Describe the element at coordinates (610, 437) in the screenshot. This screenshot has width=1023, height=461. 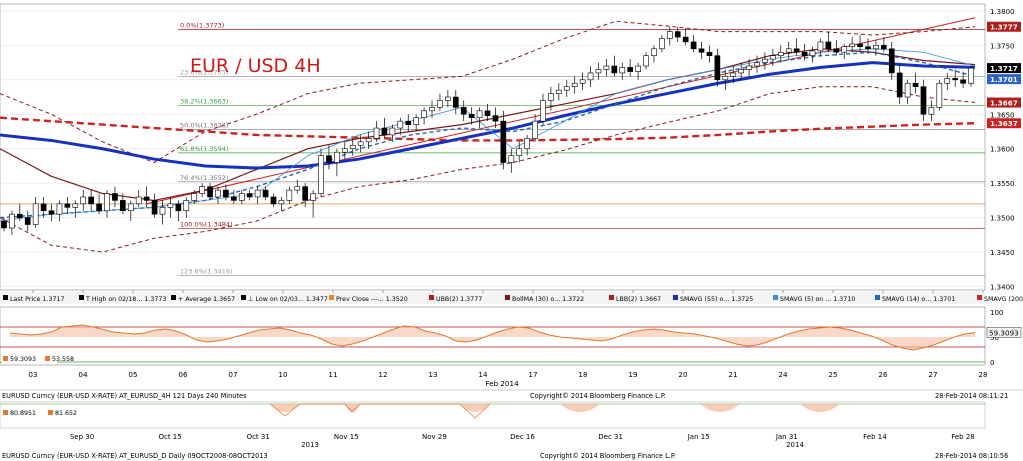
I see `timeline-x-tick: Dec 31` at that location.